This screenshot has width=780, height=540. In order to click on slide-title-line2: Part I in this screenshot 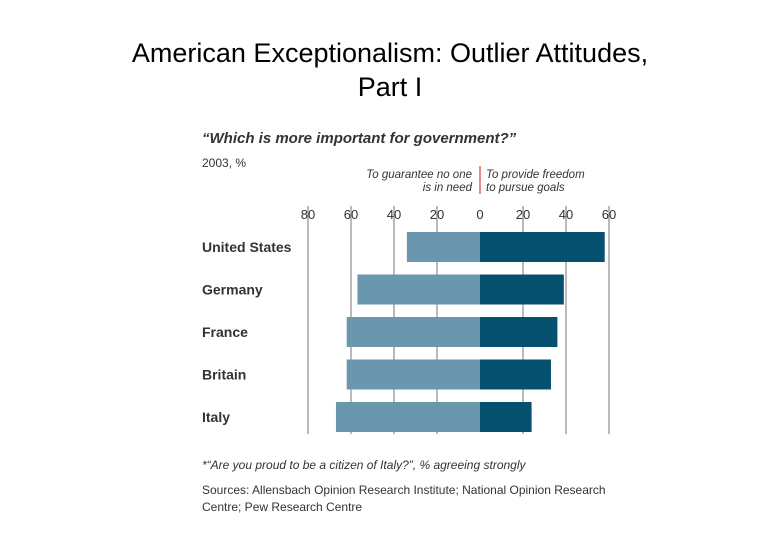, I will do `click(390, 87)`.